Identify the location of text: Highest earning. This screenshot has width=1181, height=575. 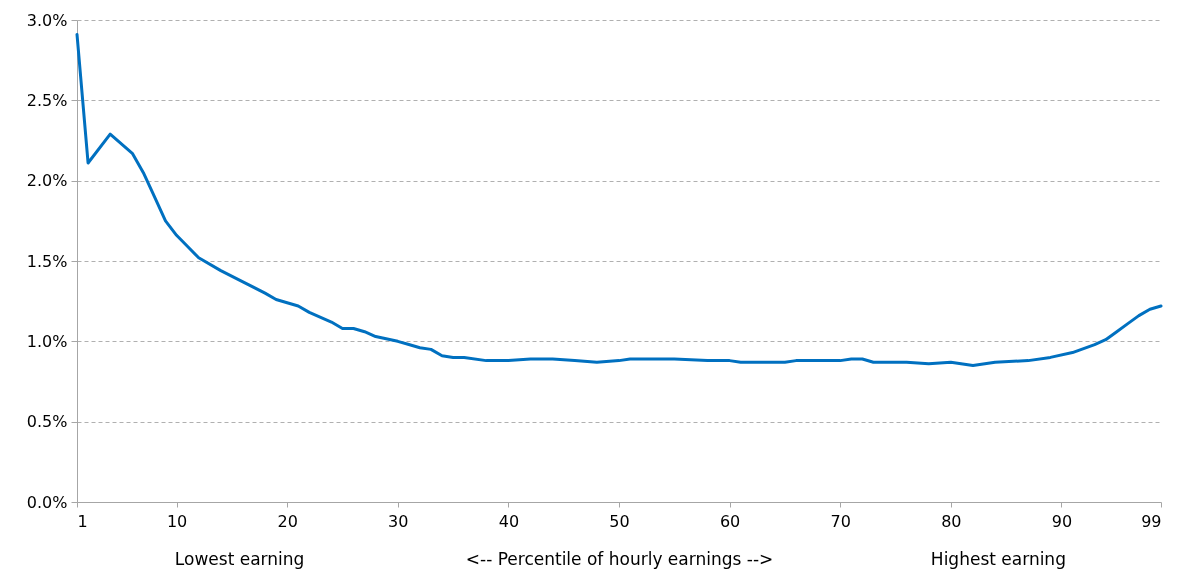
(998, 559).